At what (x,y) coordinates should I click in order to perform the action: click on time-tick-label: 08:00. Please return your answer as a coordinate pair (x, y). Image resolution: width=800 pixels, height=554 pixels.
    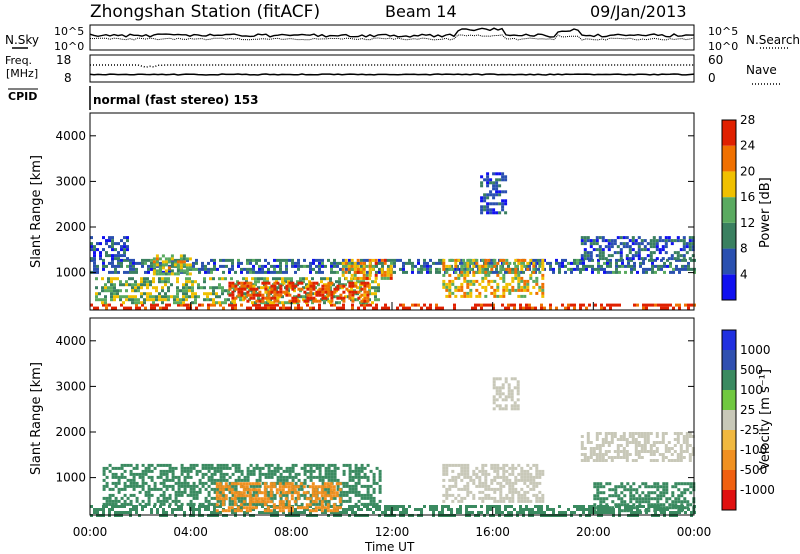
    Looking at the image, I should click on (291, 532).